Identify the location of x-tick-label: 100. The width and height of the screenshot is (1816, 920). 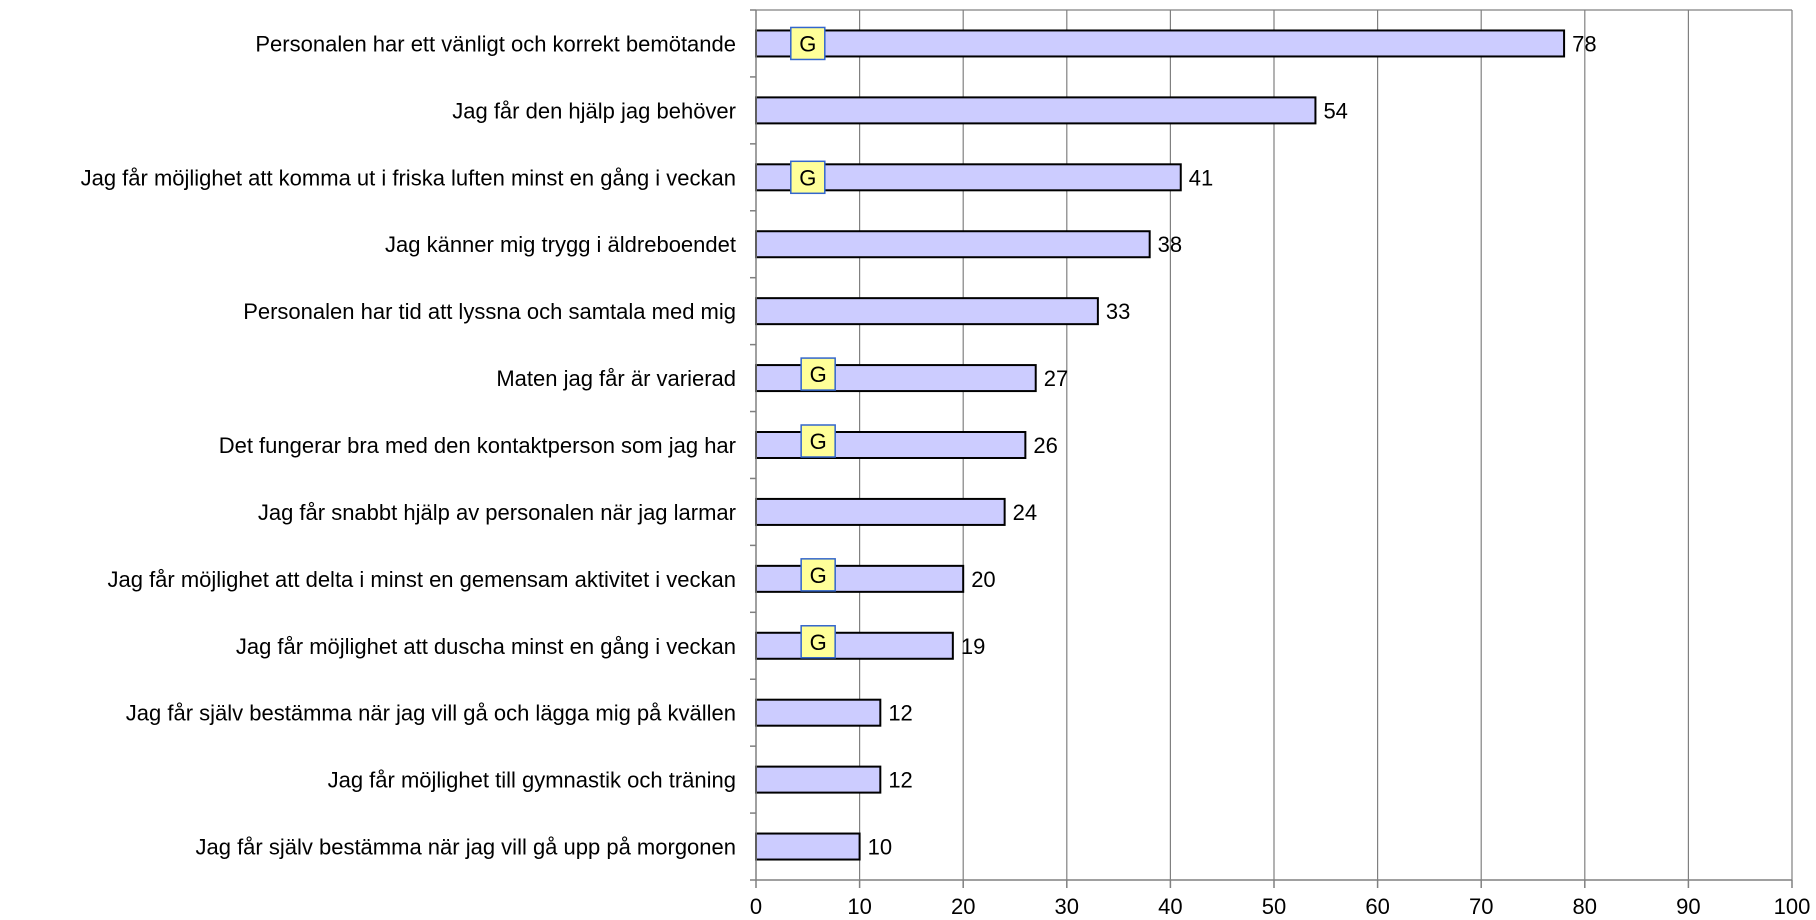
(1792, 906).